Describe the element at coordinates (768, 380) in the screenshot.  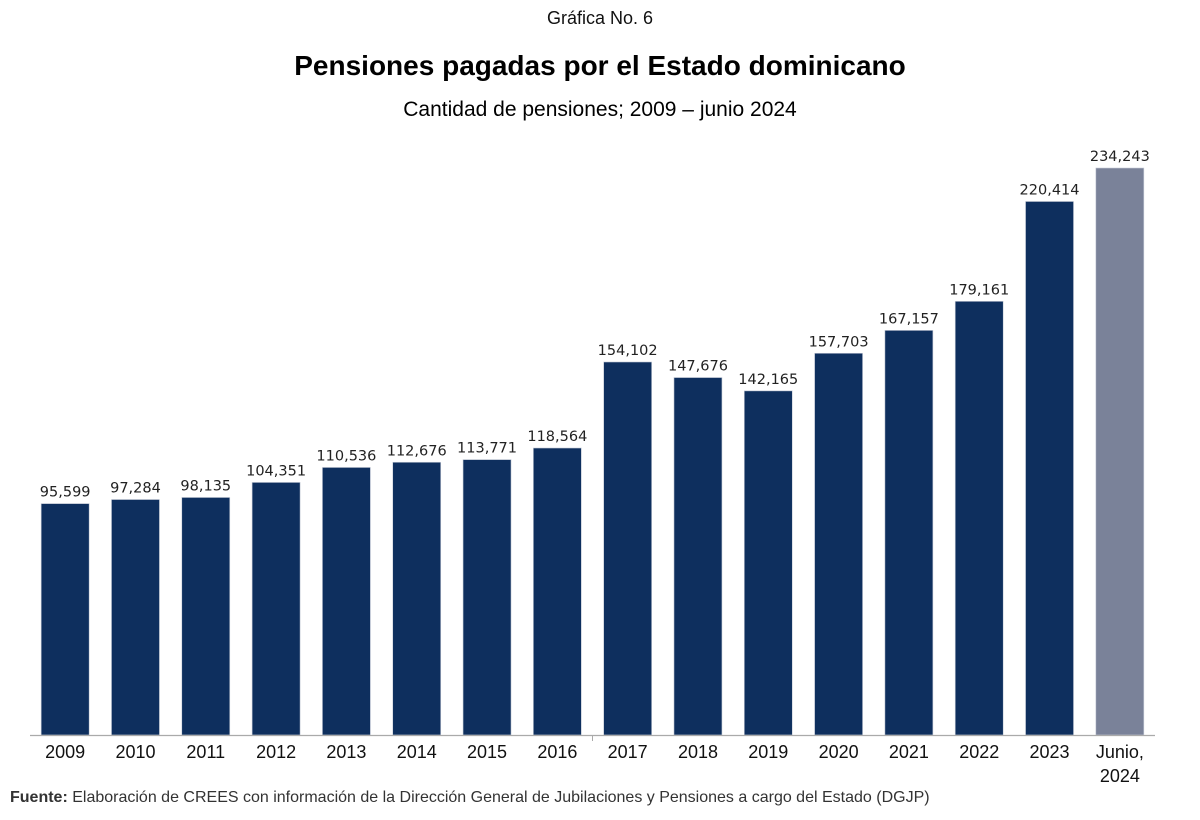
I see `data-label-10: 142,165` at that location.